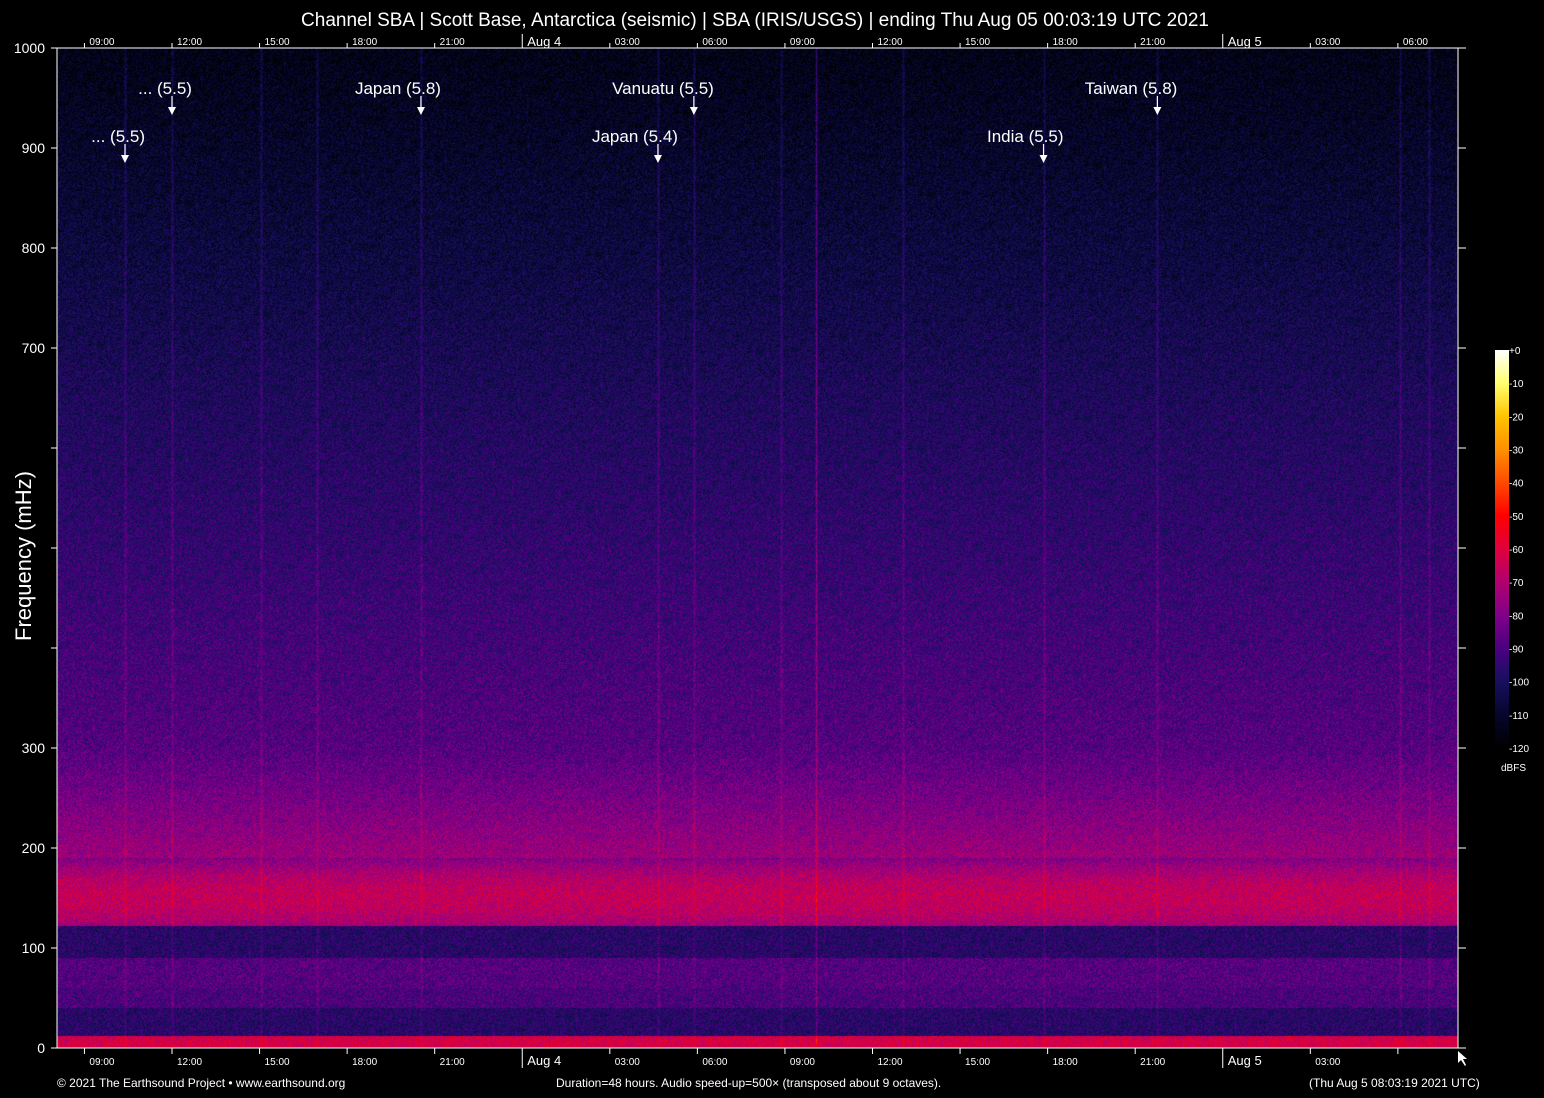 The image size is (1544, 1098). Describe the element at coordinates (1516, 583) in the screenshot. I see `colorbar-tick-label: -70` at that location.